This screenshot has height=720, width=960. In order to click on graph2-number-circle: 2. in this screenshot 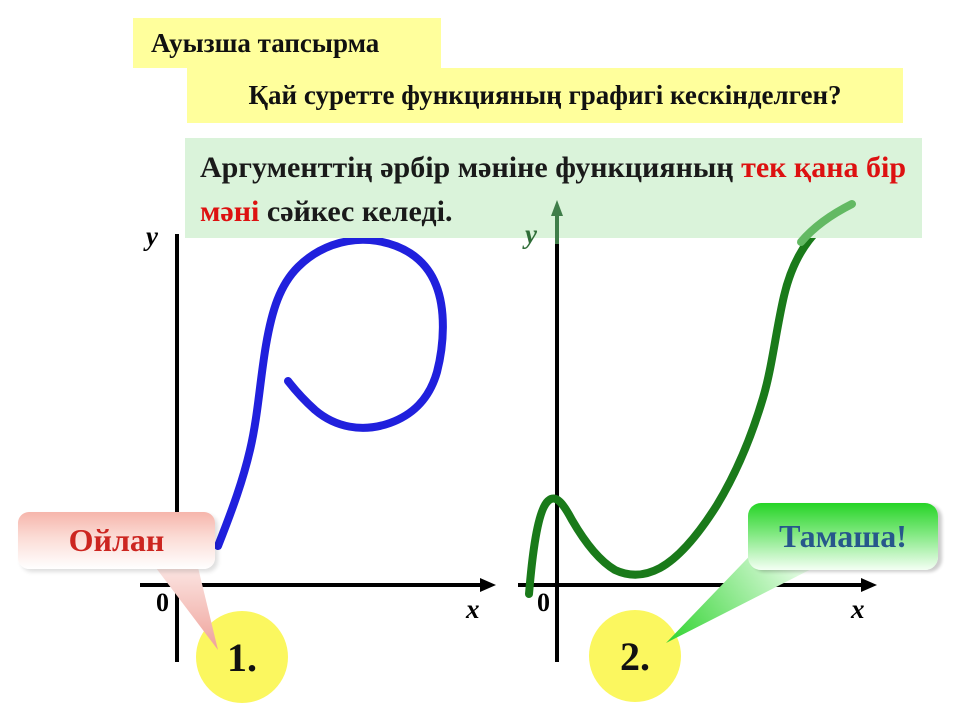, I will do `click(635, 656)`.